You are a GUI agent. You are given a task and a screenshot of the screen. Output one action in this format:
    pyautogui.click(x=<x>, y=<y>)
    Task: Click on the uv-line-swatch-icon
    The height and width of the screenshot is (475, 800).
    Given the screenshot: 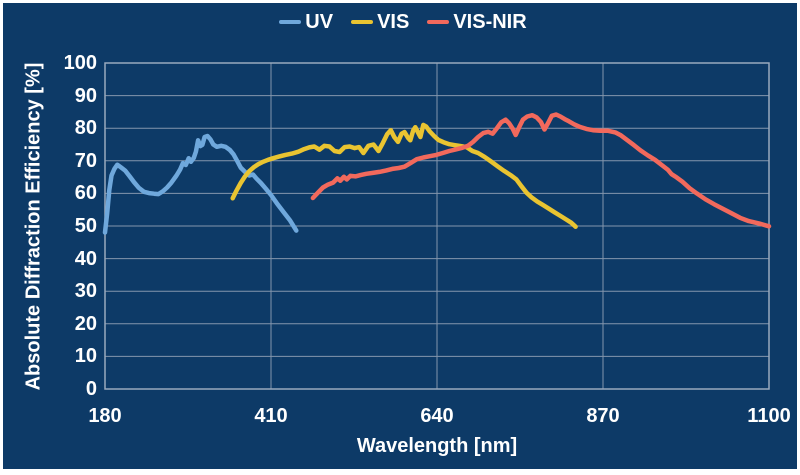 What is the action you would take?
    pyautogui.click(x=290, y=22)
    